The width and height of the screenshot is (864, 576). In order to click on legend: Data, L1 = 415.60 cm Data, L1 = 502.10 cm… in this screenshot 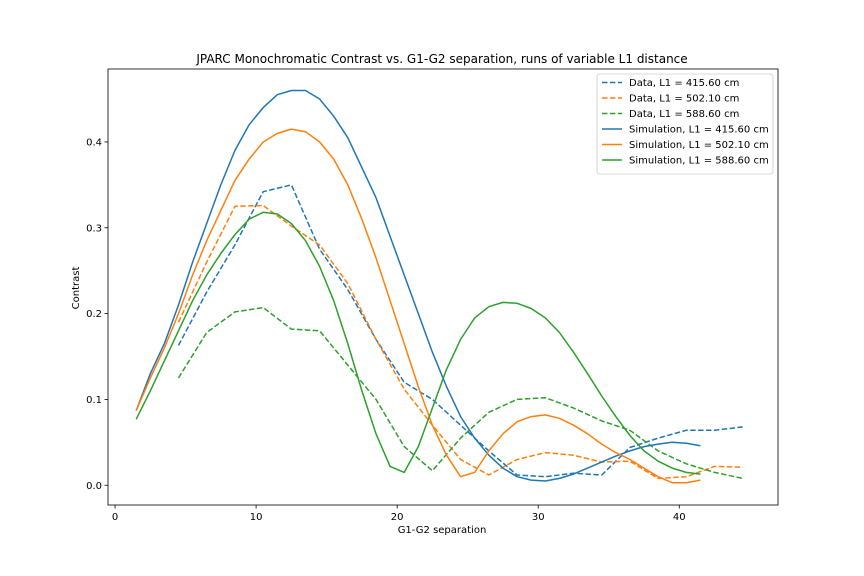, I will do `click(685, 124)`.